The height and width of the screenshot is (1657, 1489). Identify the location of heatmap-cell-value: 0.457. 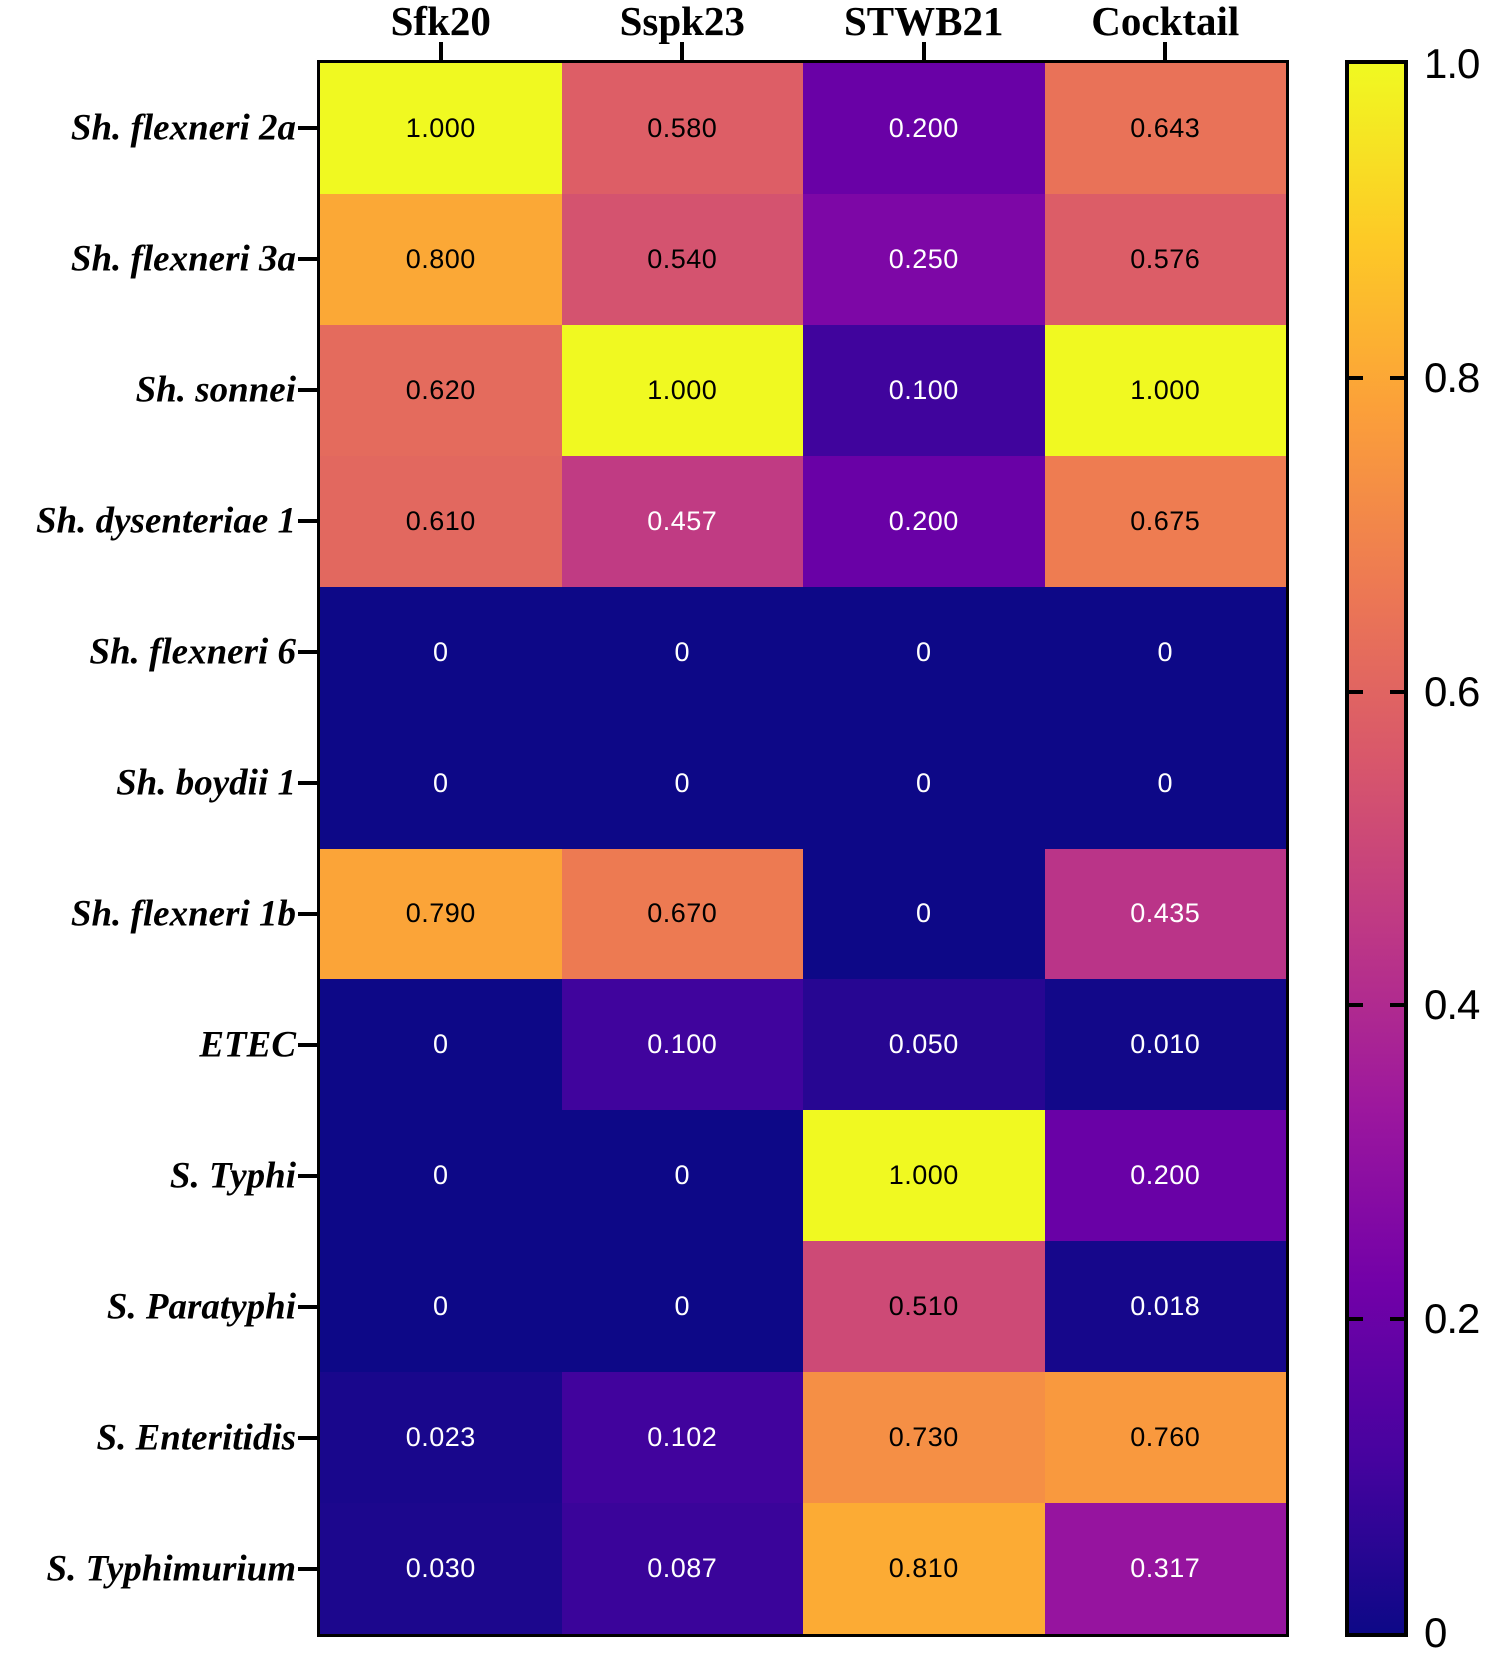
(682, 520).